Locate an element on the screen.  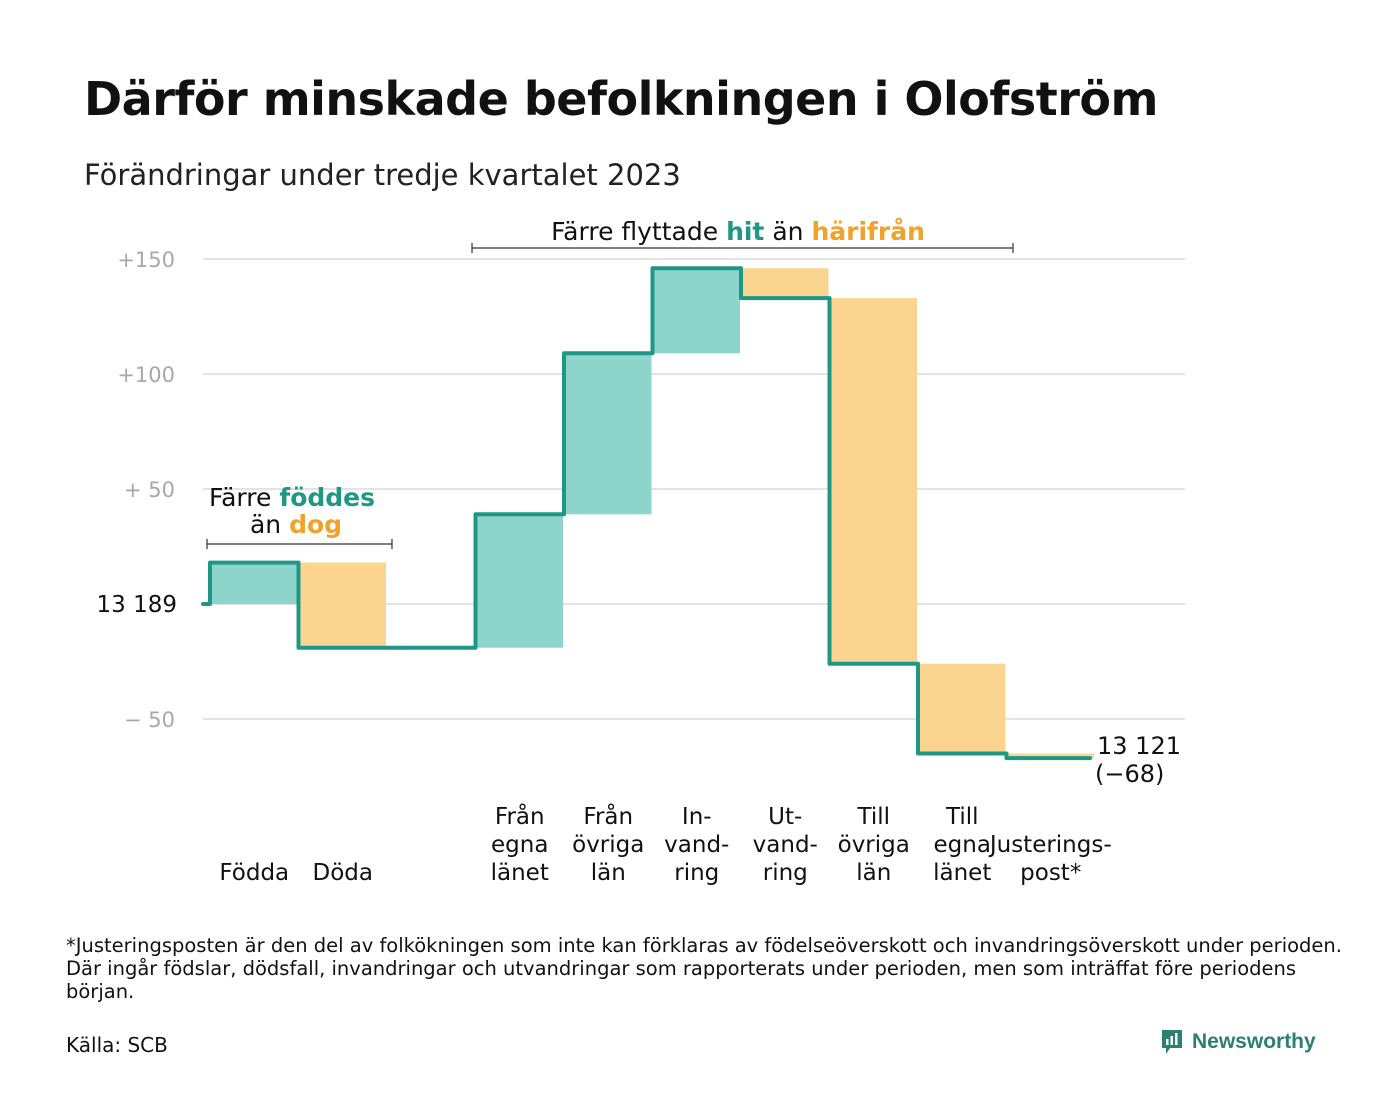
category-label-till_ovriga: Till is located at coordinates (873, 817).